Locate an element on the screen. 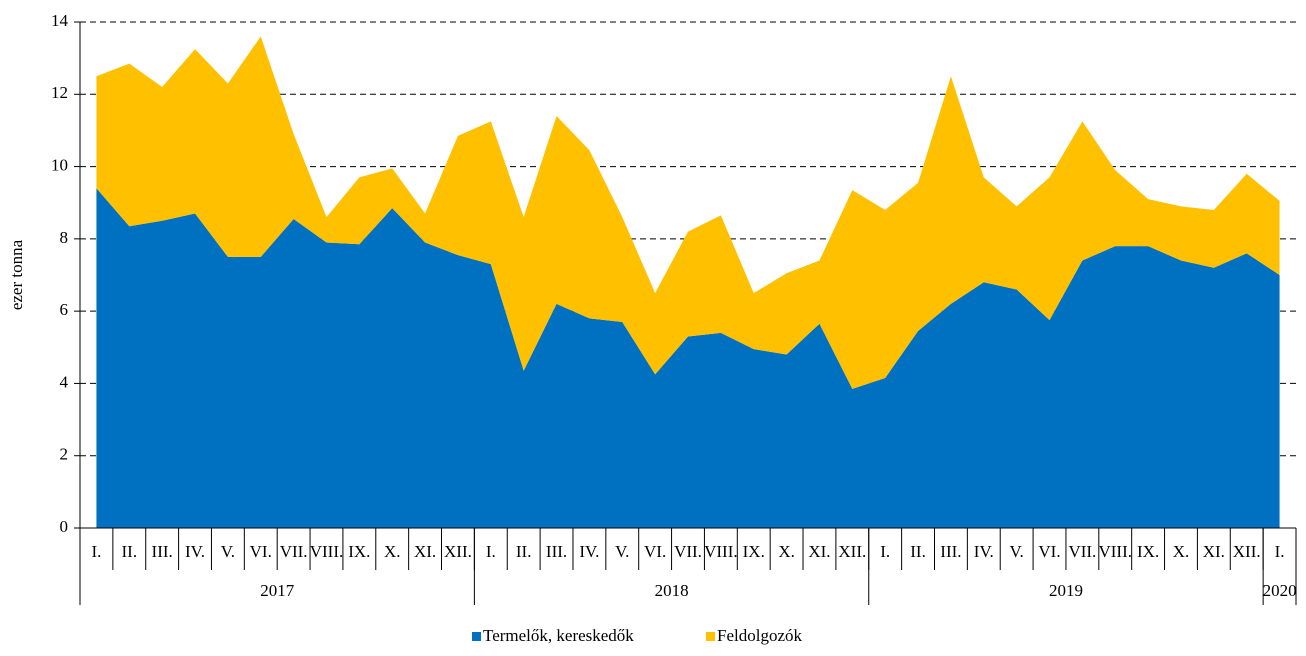 The width and height of the screenshot is (1306, 656). y-tick-label: 10 is located at coordinates (59, 164).